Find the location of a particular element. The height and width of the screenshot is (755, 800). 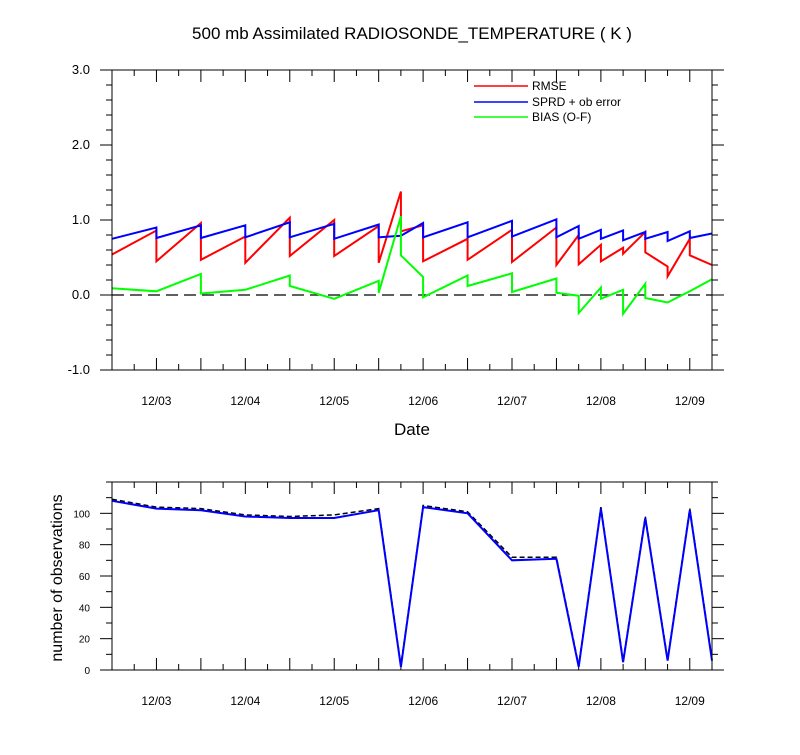

bottom-x-tick-label: 12/04 is located at coordinates (245, 701).